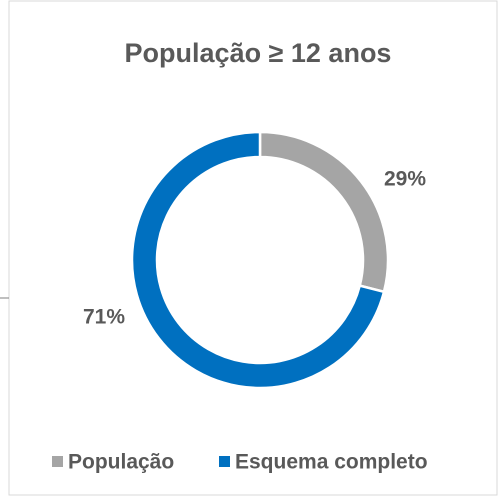 Image resolution: width=501 pixels, height=499 pixels. Describe the element at coordinates (104, 317) in the screenshot. I see `data-label: 71%` at that location.